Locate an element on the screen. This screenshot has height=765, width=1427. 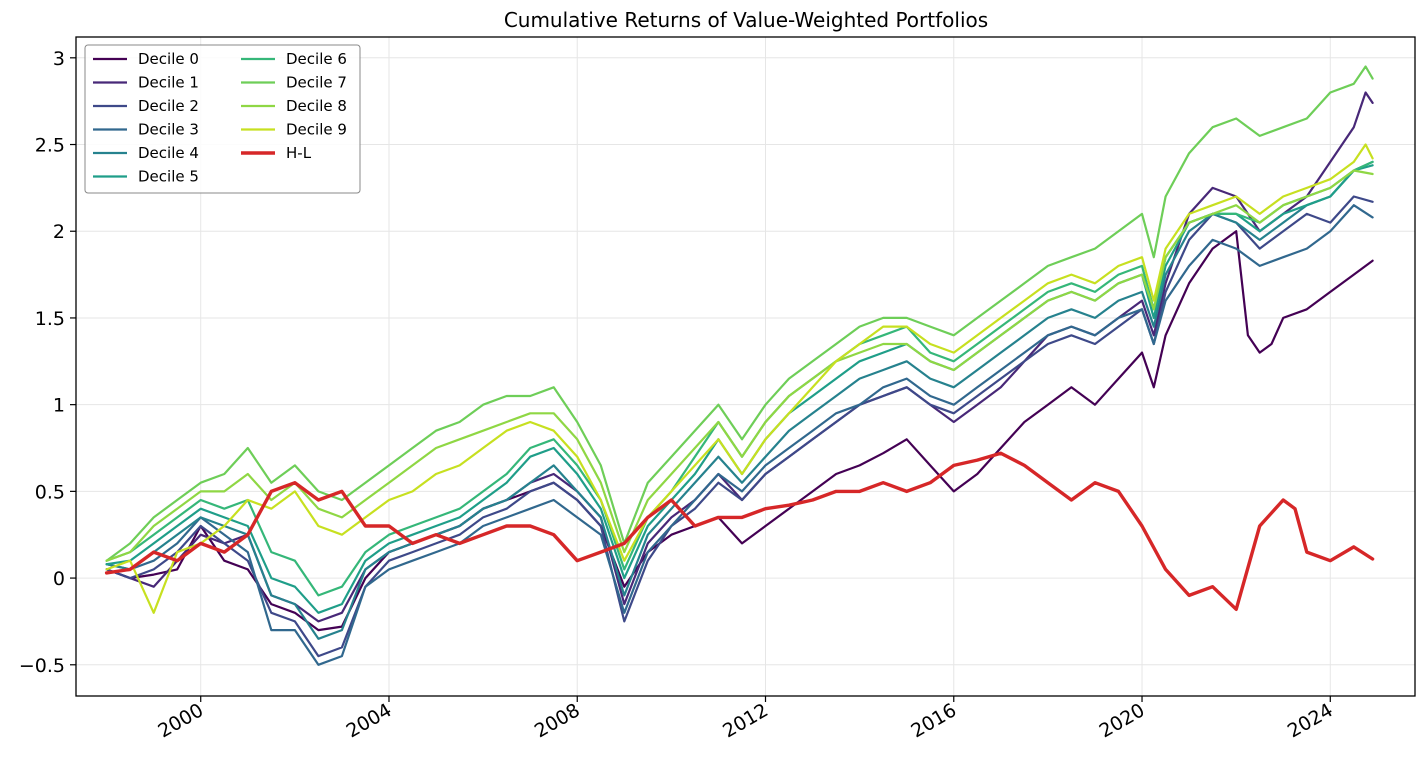
y-tick-label: 3 is located at coordinates (59, 59).